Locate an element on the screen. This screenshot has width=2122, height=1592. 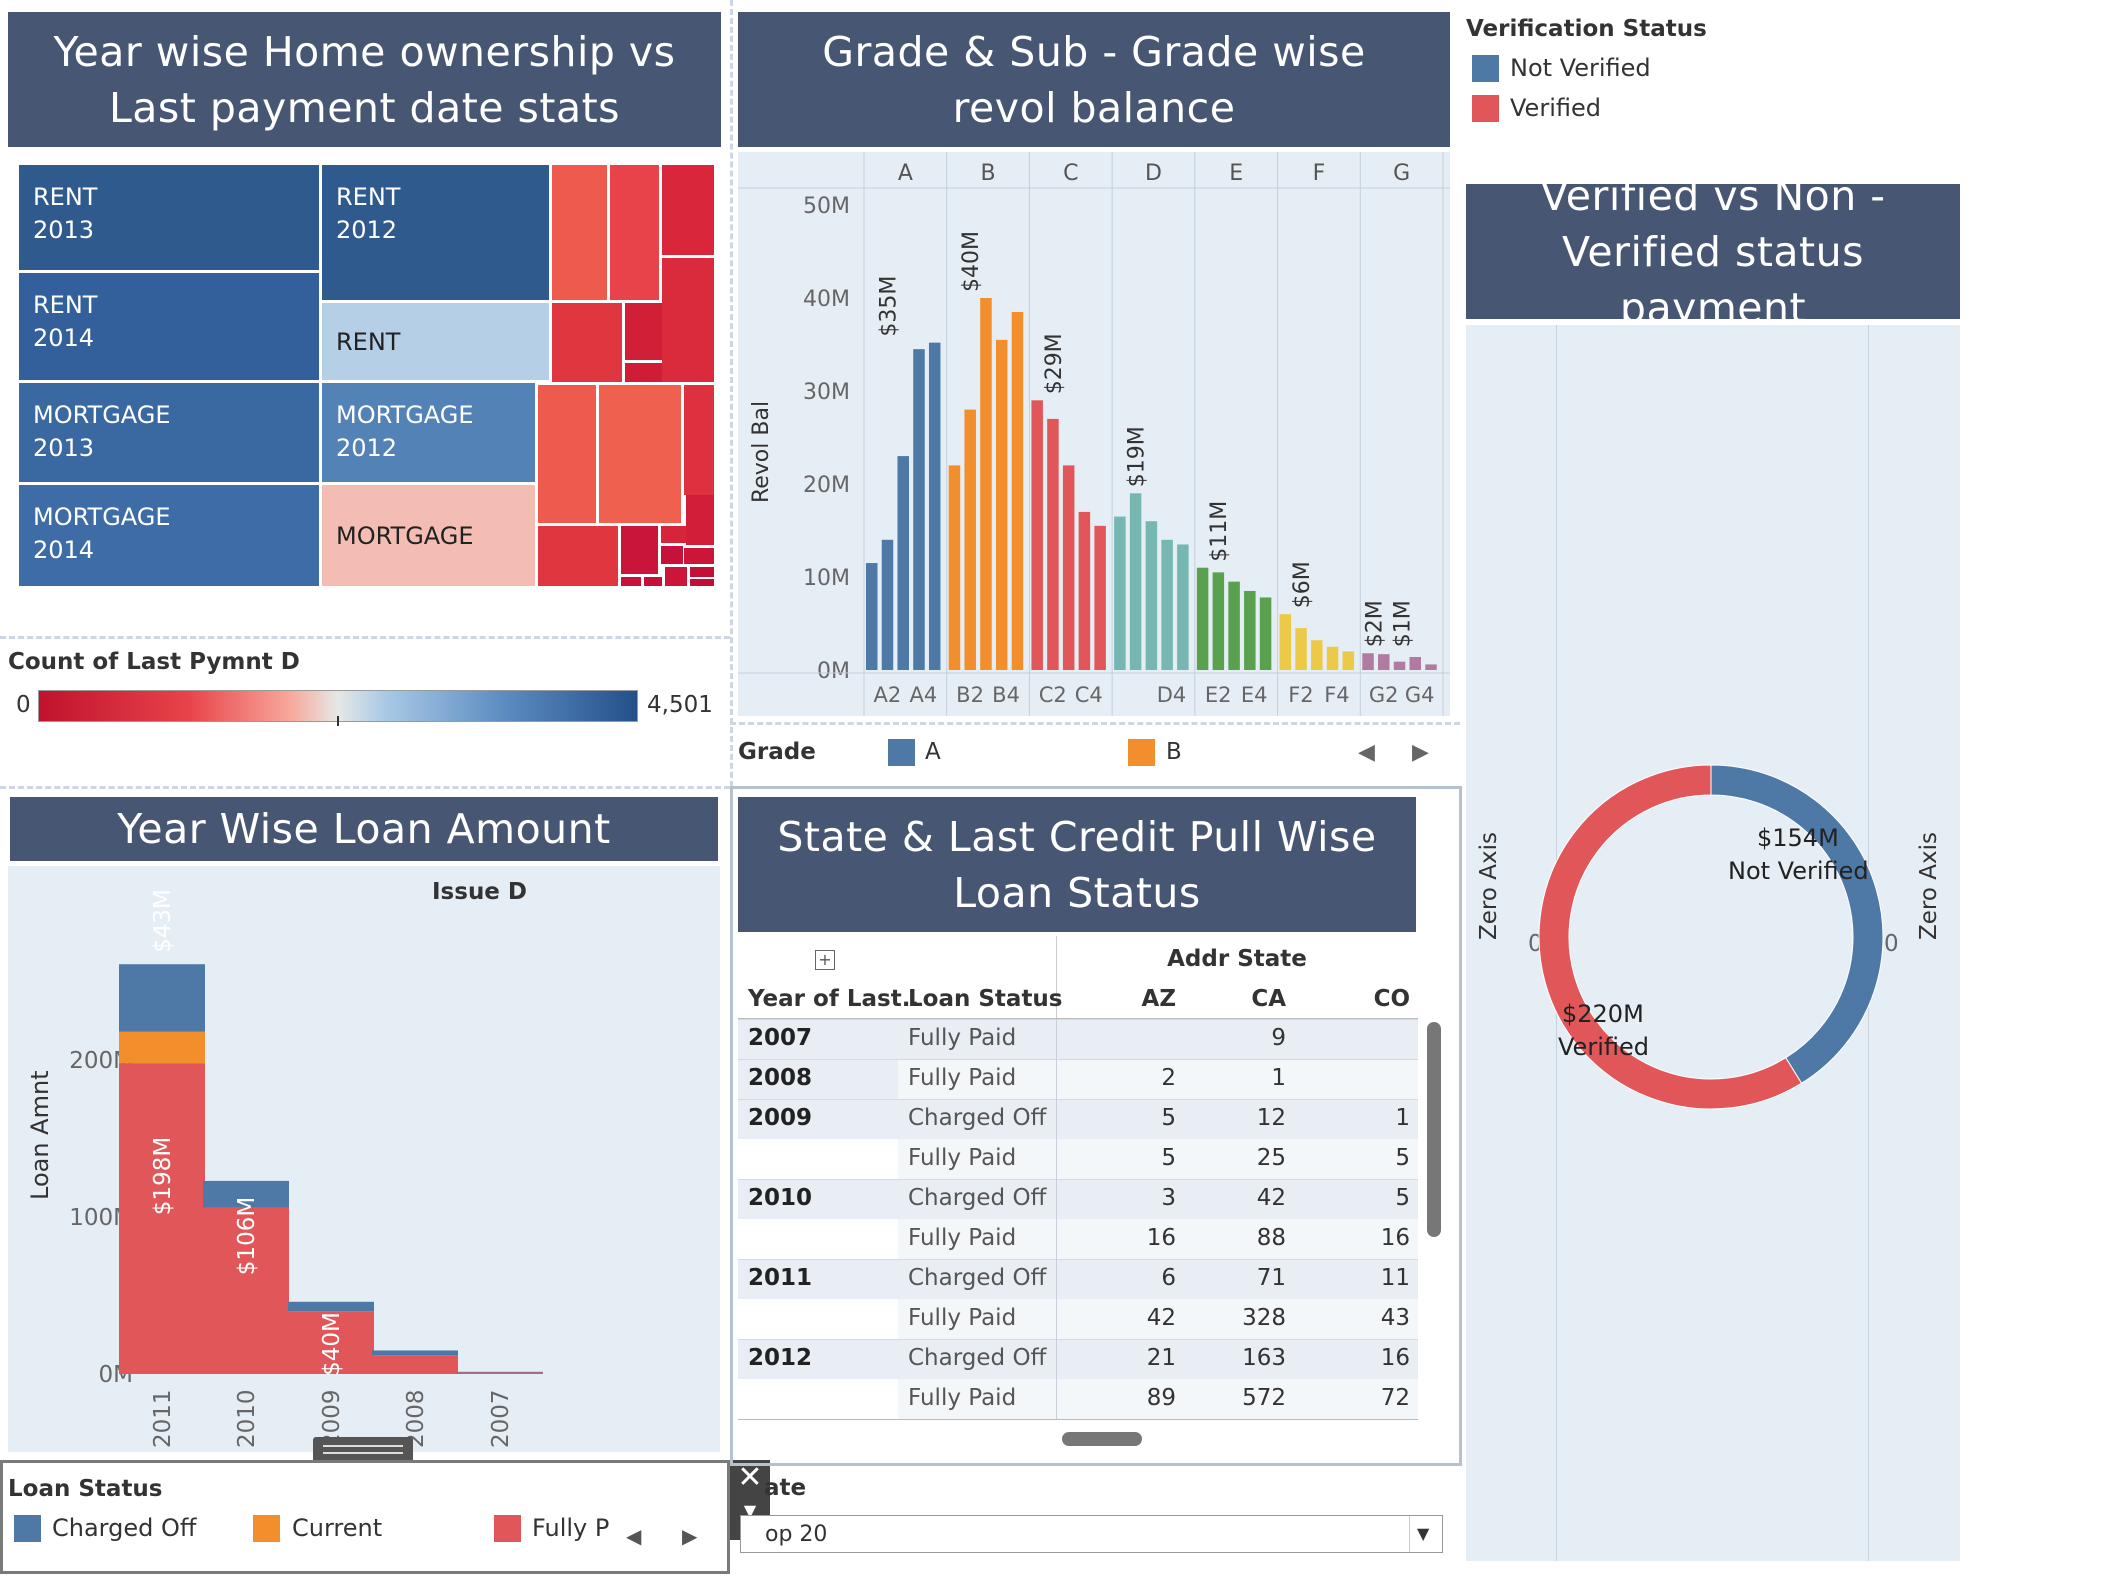
table-row: 2010 Charged Off 3 42 5 is located at coordinates (1078, 1199).